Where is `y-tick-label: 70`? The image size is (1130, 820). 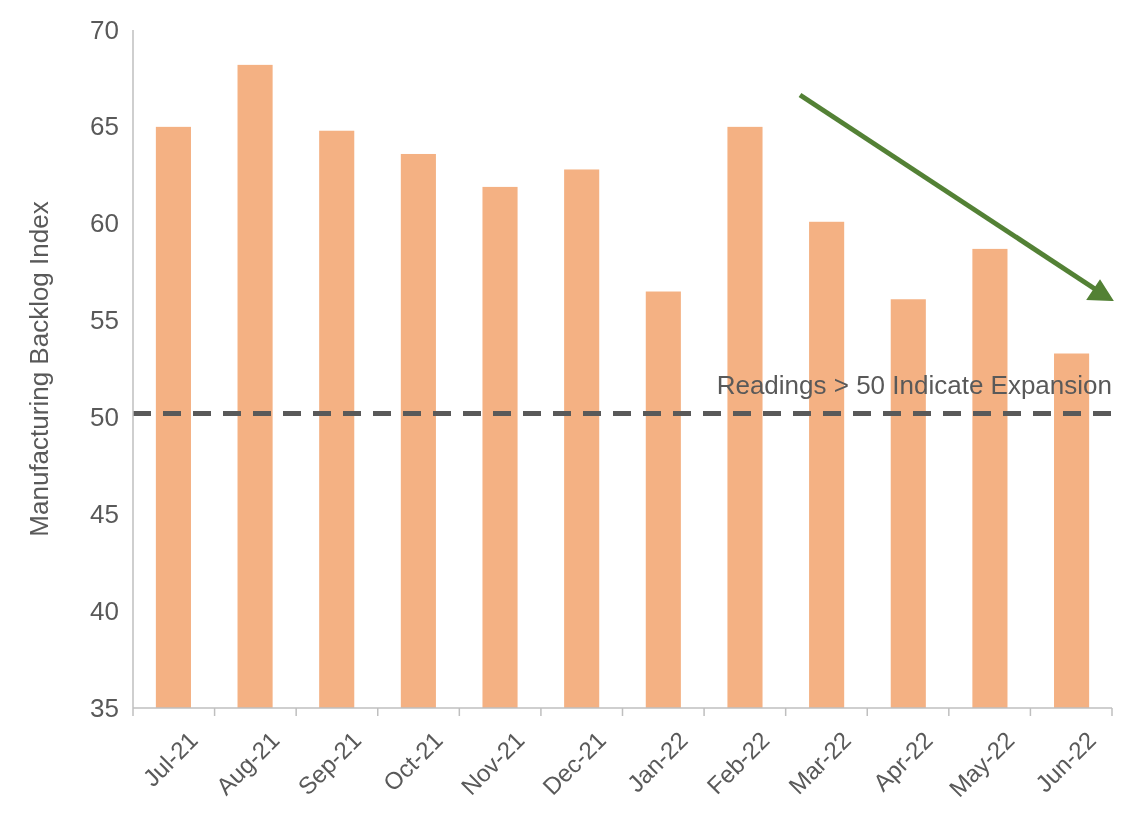
y-tick-label: 70 is located at coordinates (104, 29).